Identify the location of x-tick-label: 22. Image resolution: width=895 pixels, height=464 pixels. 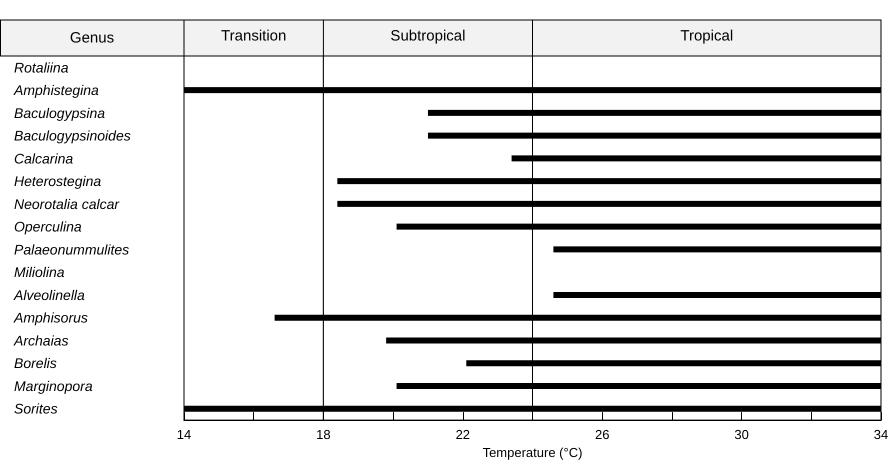
(463, 434).